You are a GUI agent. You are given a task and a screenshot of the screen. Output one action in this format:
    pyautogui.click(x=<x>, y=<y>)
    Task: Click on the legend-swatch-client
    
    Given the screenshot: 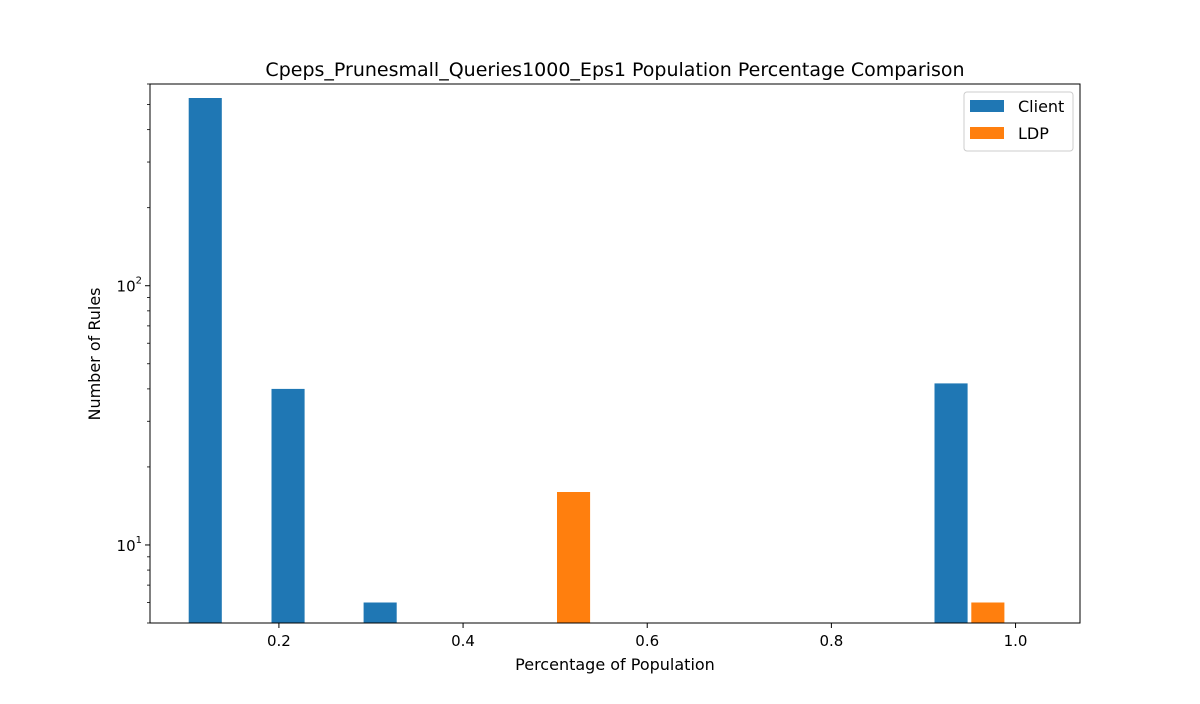 What is the action you would take?
    pyautogui.click(x=987, y=106)
    